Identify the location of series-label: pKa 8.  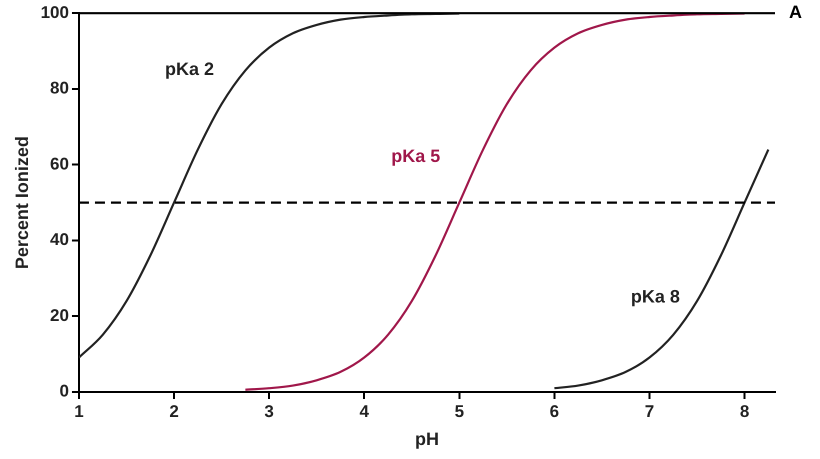
(655, 296).